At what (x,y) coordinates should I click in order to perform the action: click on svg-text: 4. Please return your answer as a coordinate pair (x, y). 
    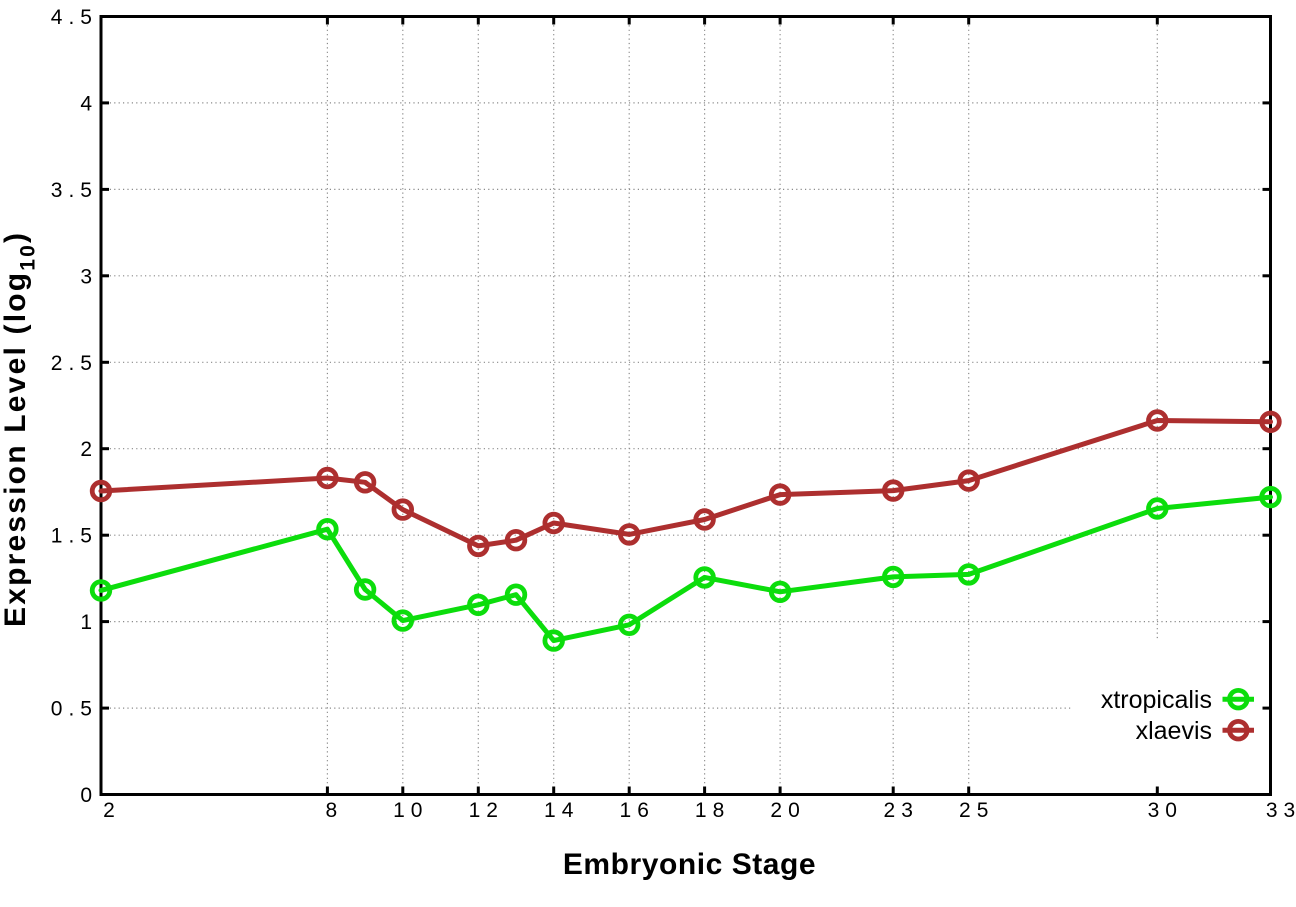
    Looking at the image, I should click on (89, 103).